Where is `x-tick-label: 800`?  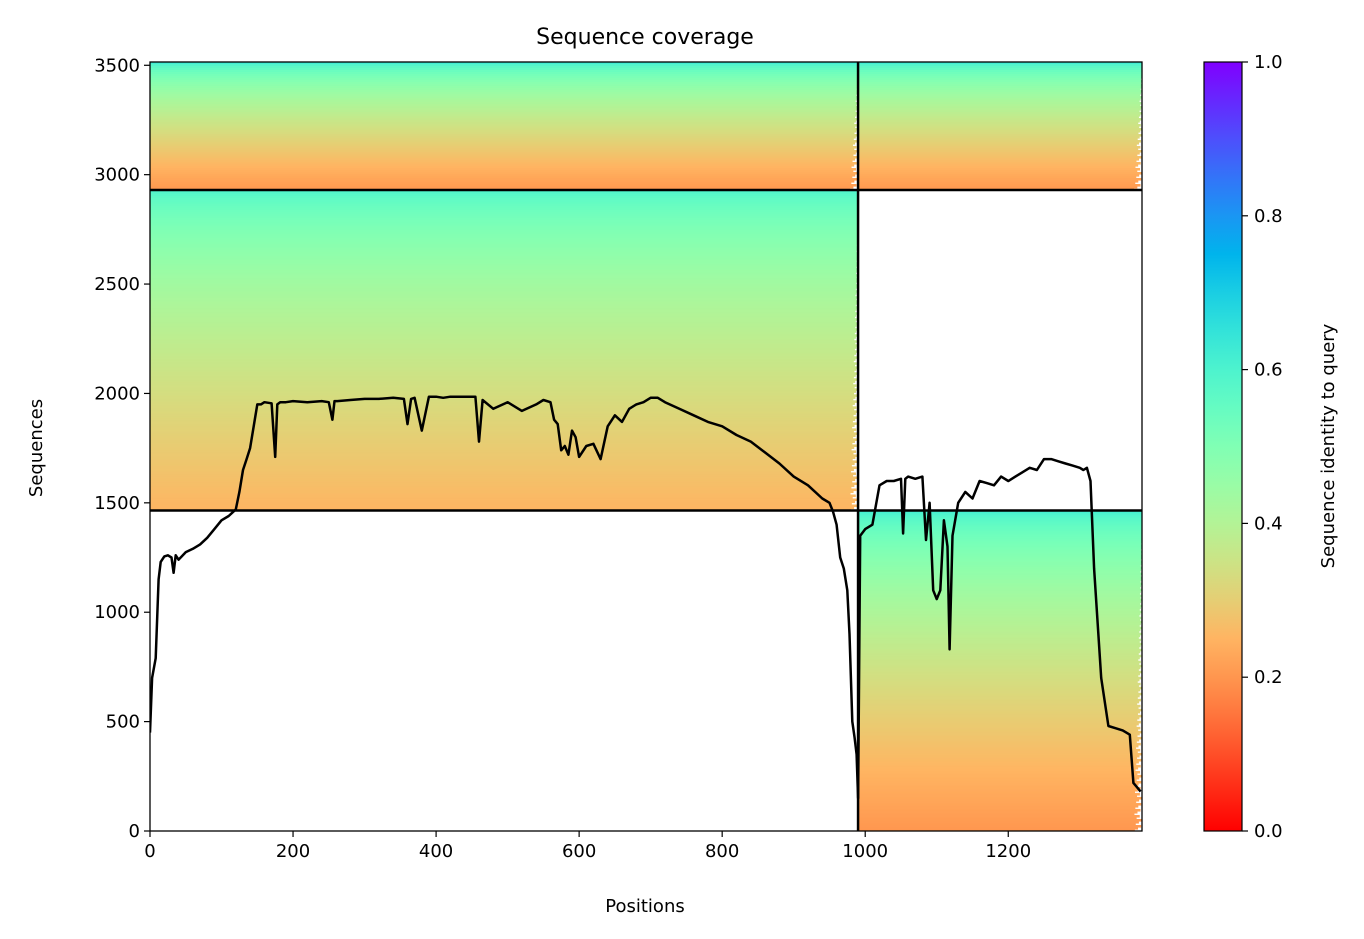
x-tick-label: 800 is located at coordinates (722, 851).